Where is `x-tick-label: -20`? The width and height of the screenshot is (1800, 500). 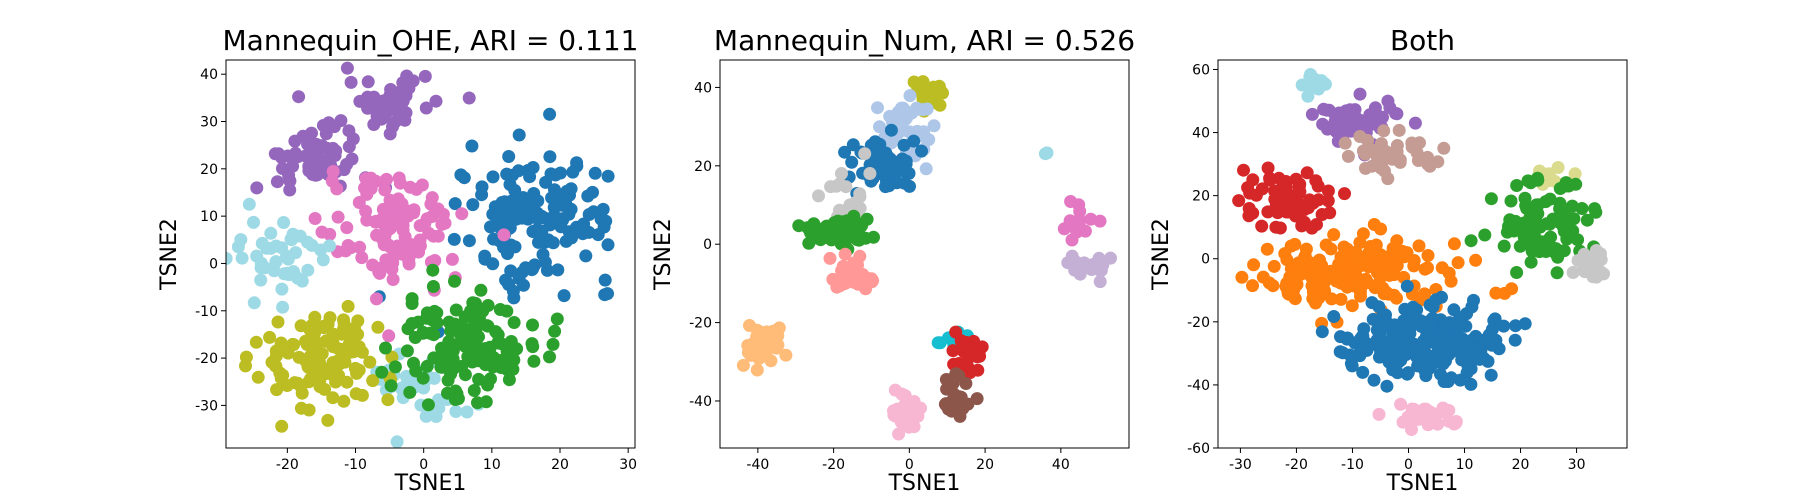
x-tick-label: -20 is located at coordinates (287, 465).